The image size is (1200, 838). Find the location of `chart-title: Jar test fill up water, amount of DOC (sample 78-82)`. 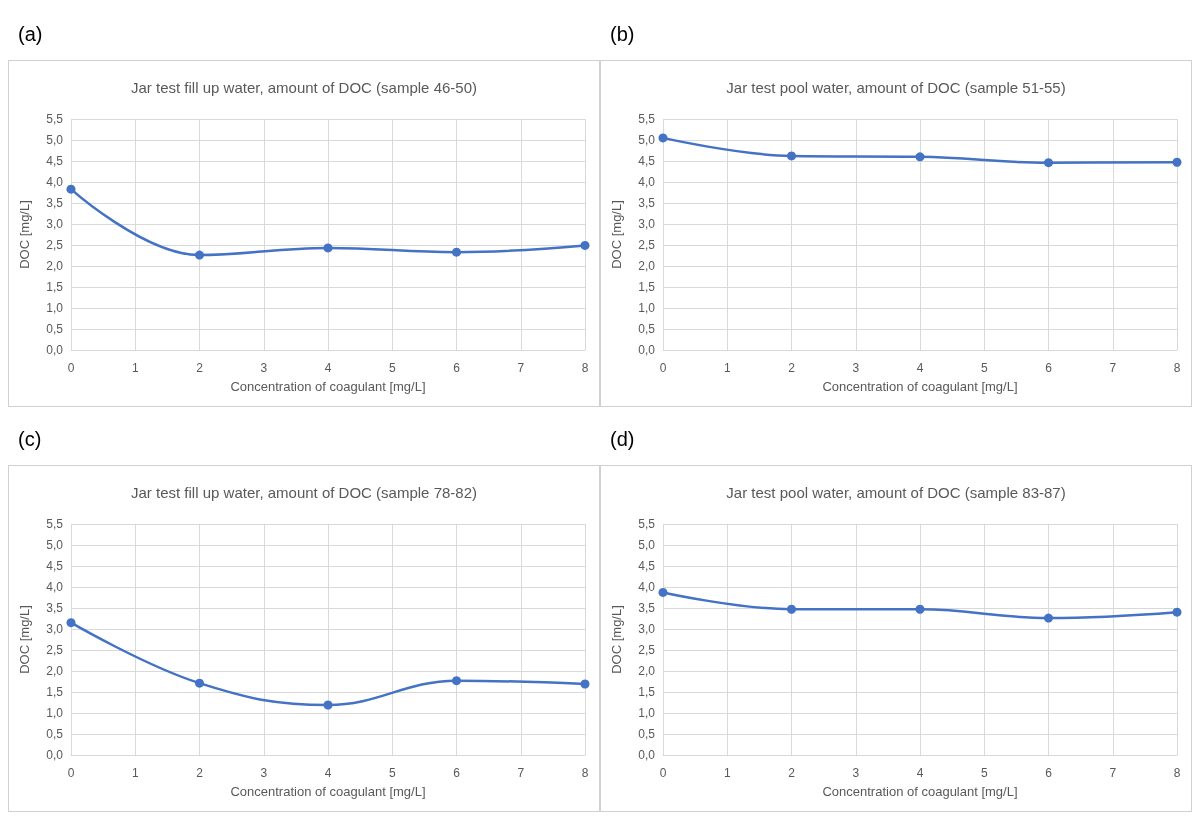

chart-title: Jar test fill up water, amount of DOC (sample 78-82) is located at coordinates (304, 492).